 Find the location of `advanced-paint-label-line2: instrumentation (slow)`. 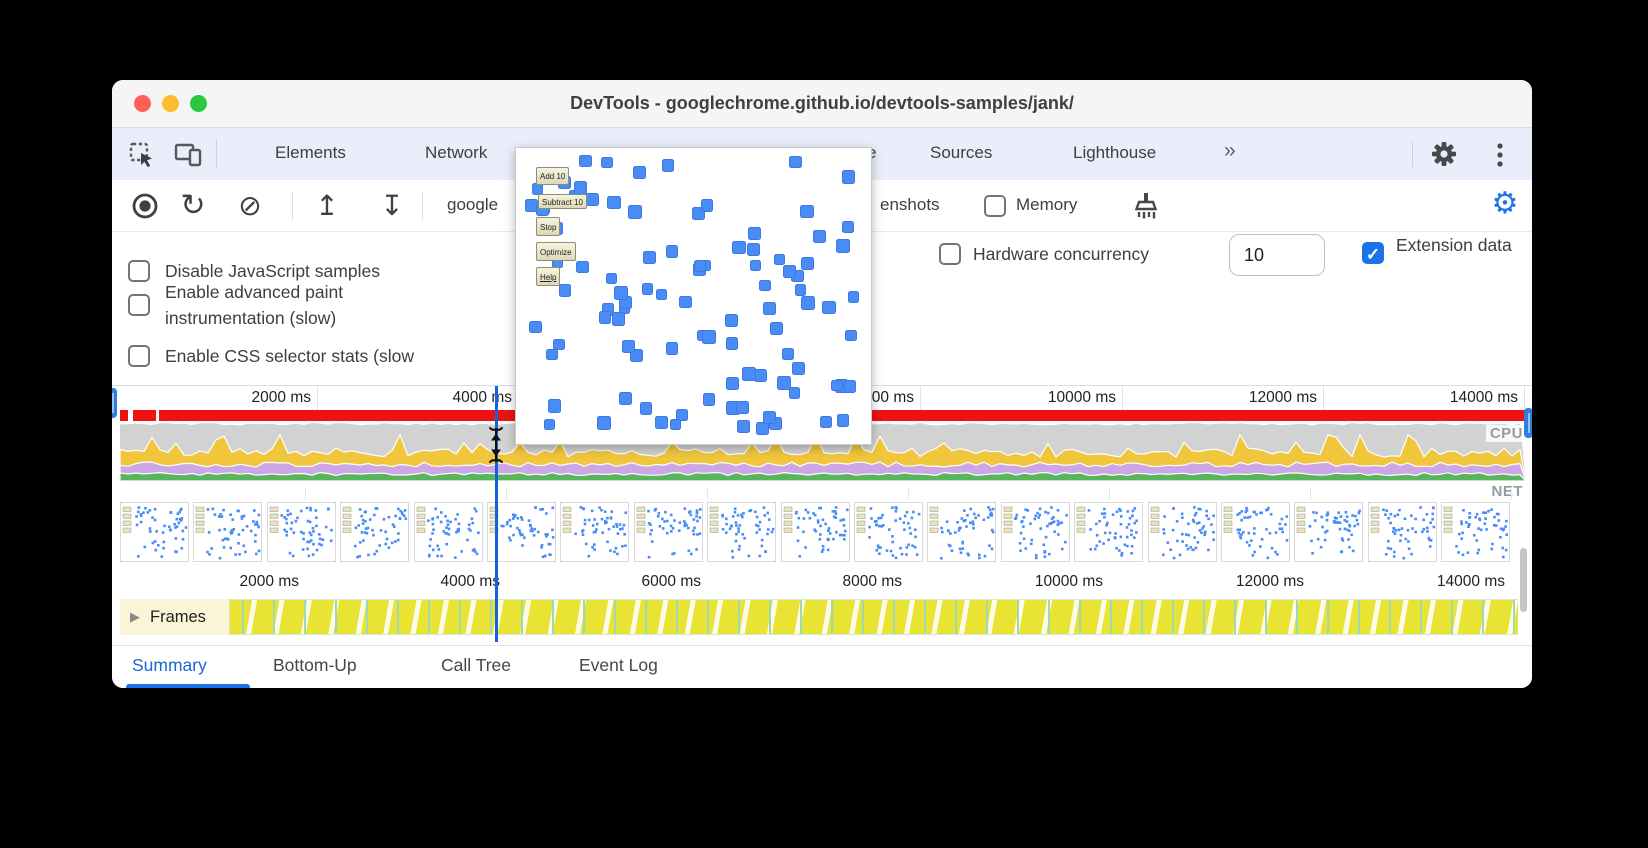

advanced-paint-label-line2: instrumentation (slow) is located at coordinates (251, 318).